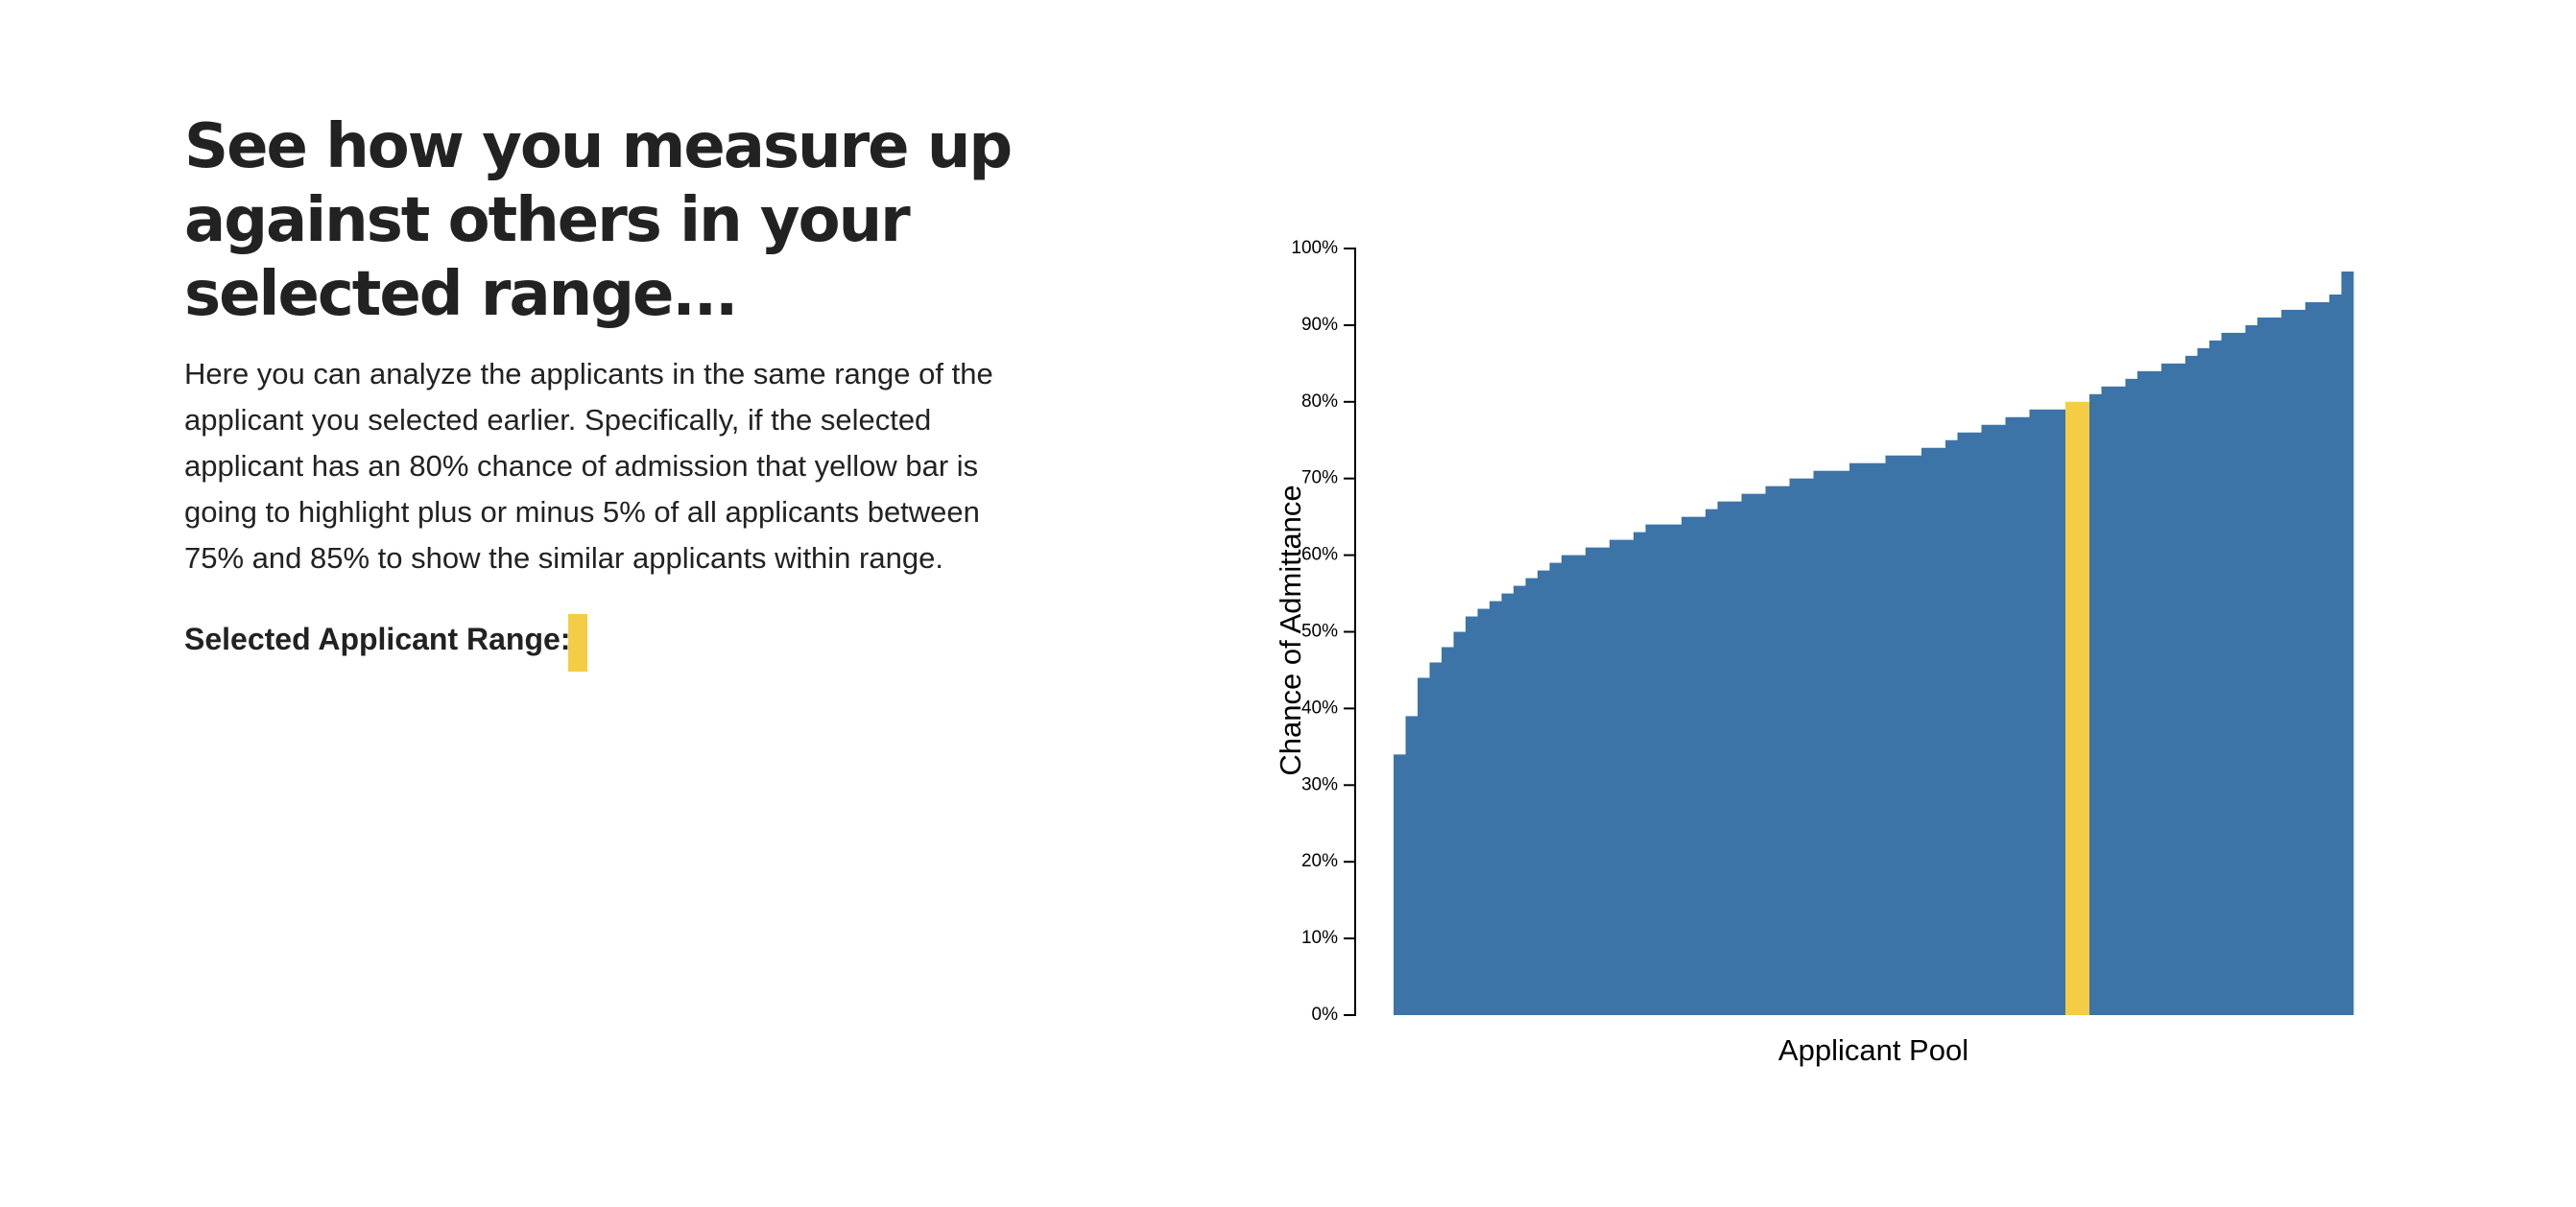 Image resolution: width=2576 pixels, height=1207 pixels. Describe the element at coordinates (1319, 478) in the screenshot. I see `y-tick-label: 70%` at that location.